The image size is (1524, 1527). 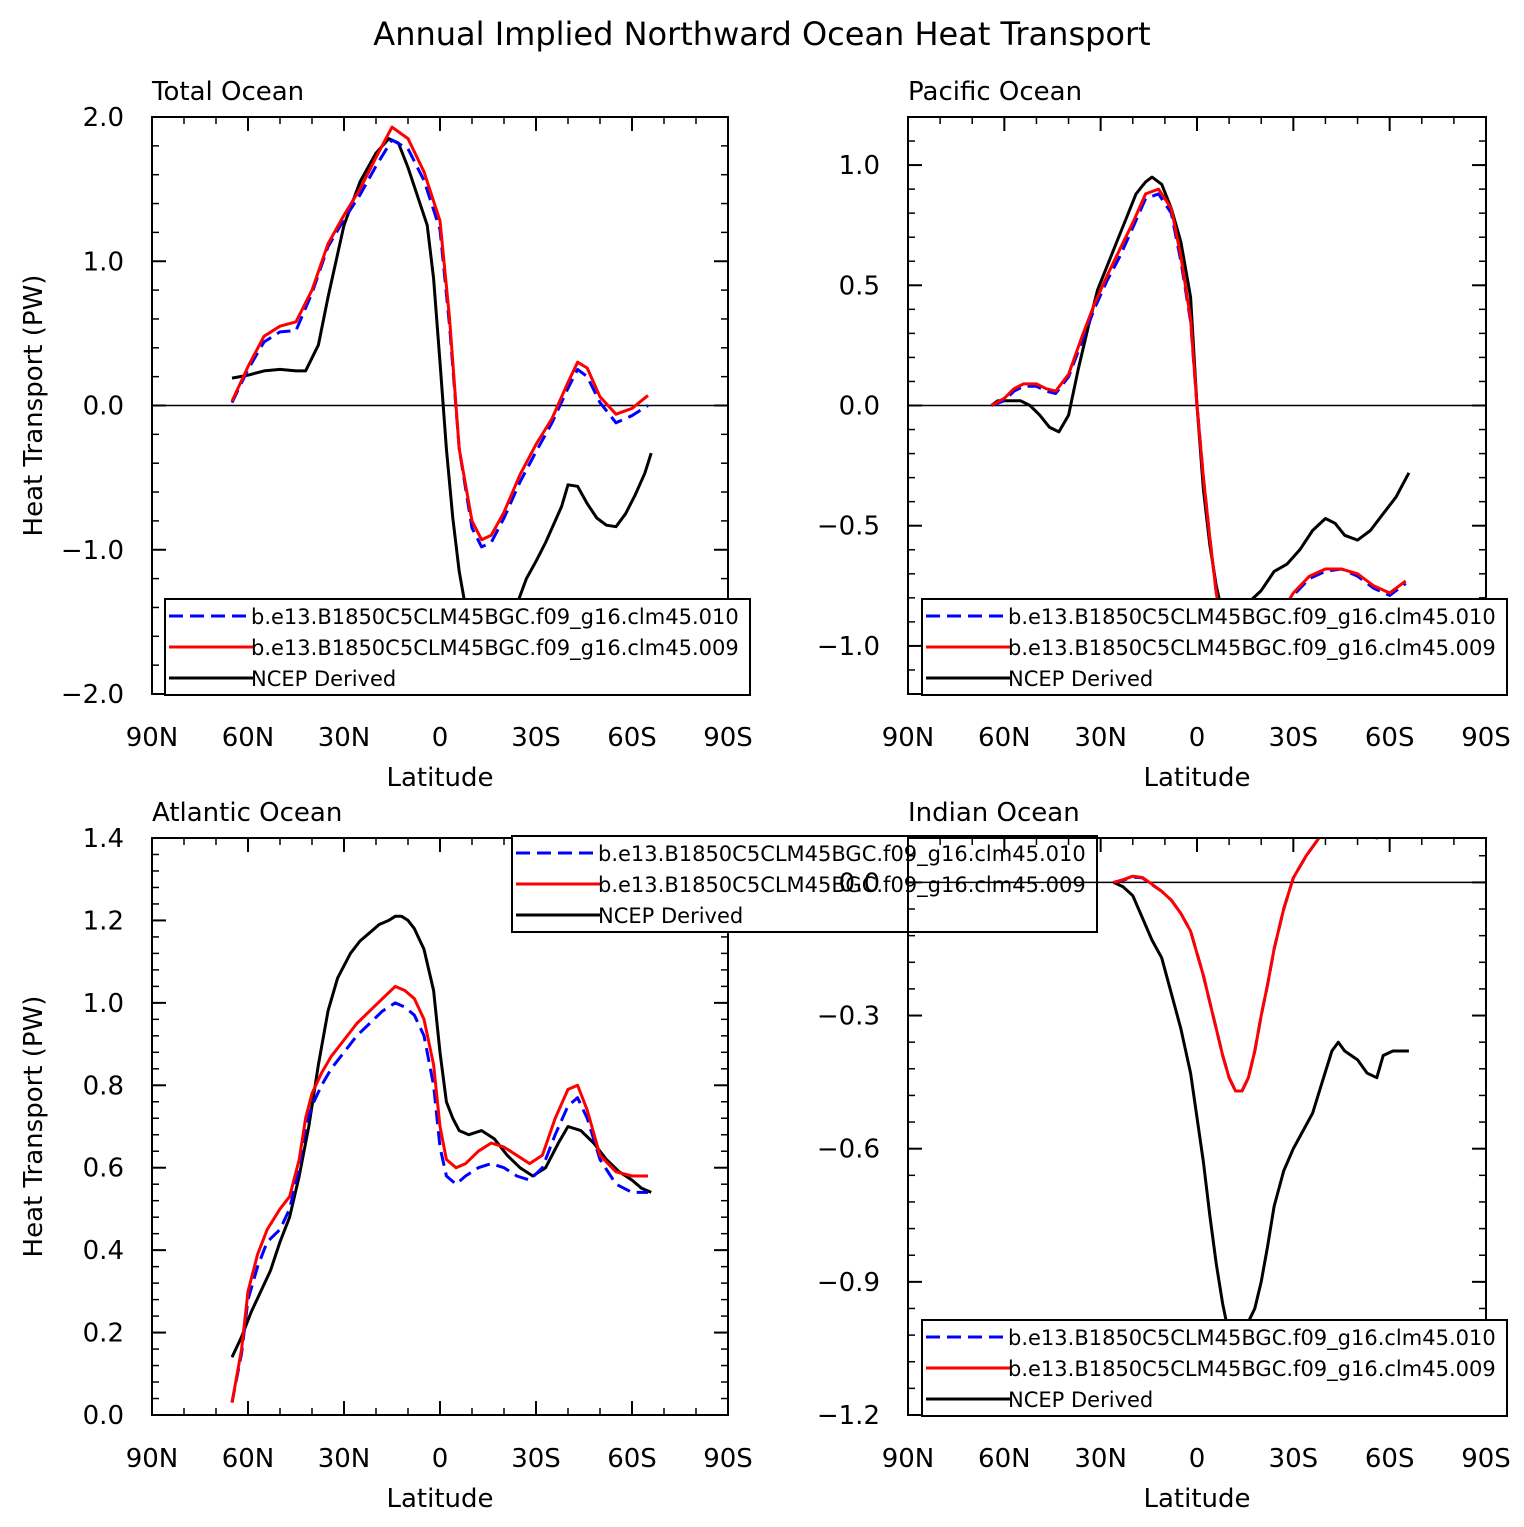 I want to click on y-tick-label: −1.2, so click(x=848, y=1416).